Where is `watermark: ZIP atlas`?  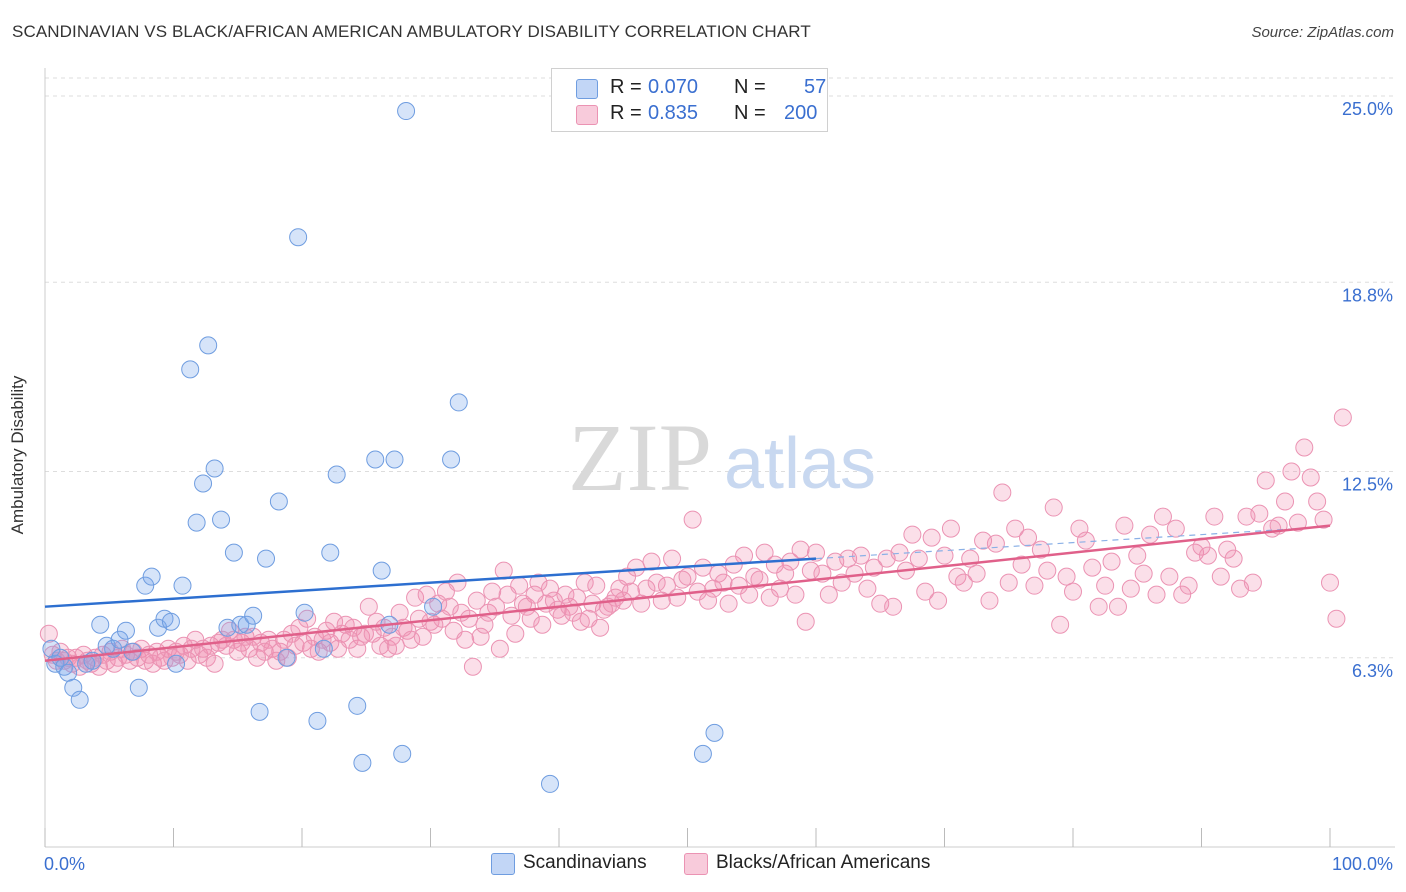
watermark: ZIP atlas is located at coordinates (722, 457).